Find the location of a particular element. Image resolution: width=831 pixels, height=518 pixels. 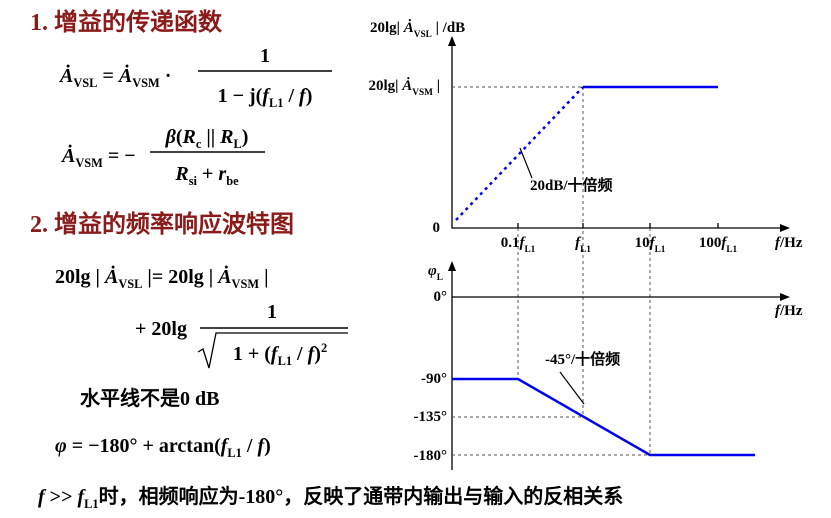

numerator: β(Rc || RL) is located at coordinates (207, 138).